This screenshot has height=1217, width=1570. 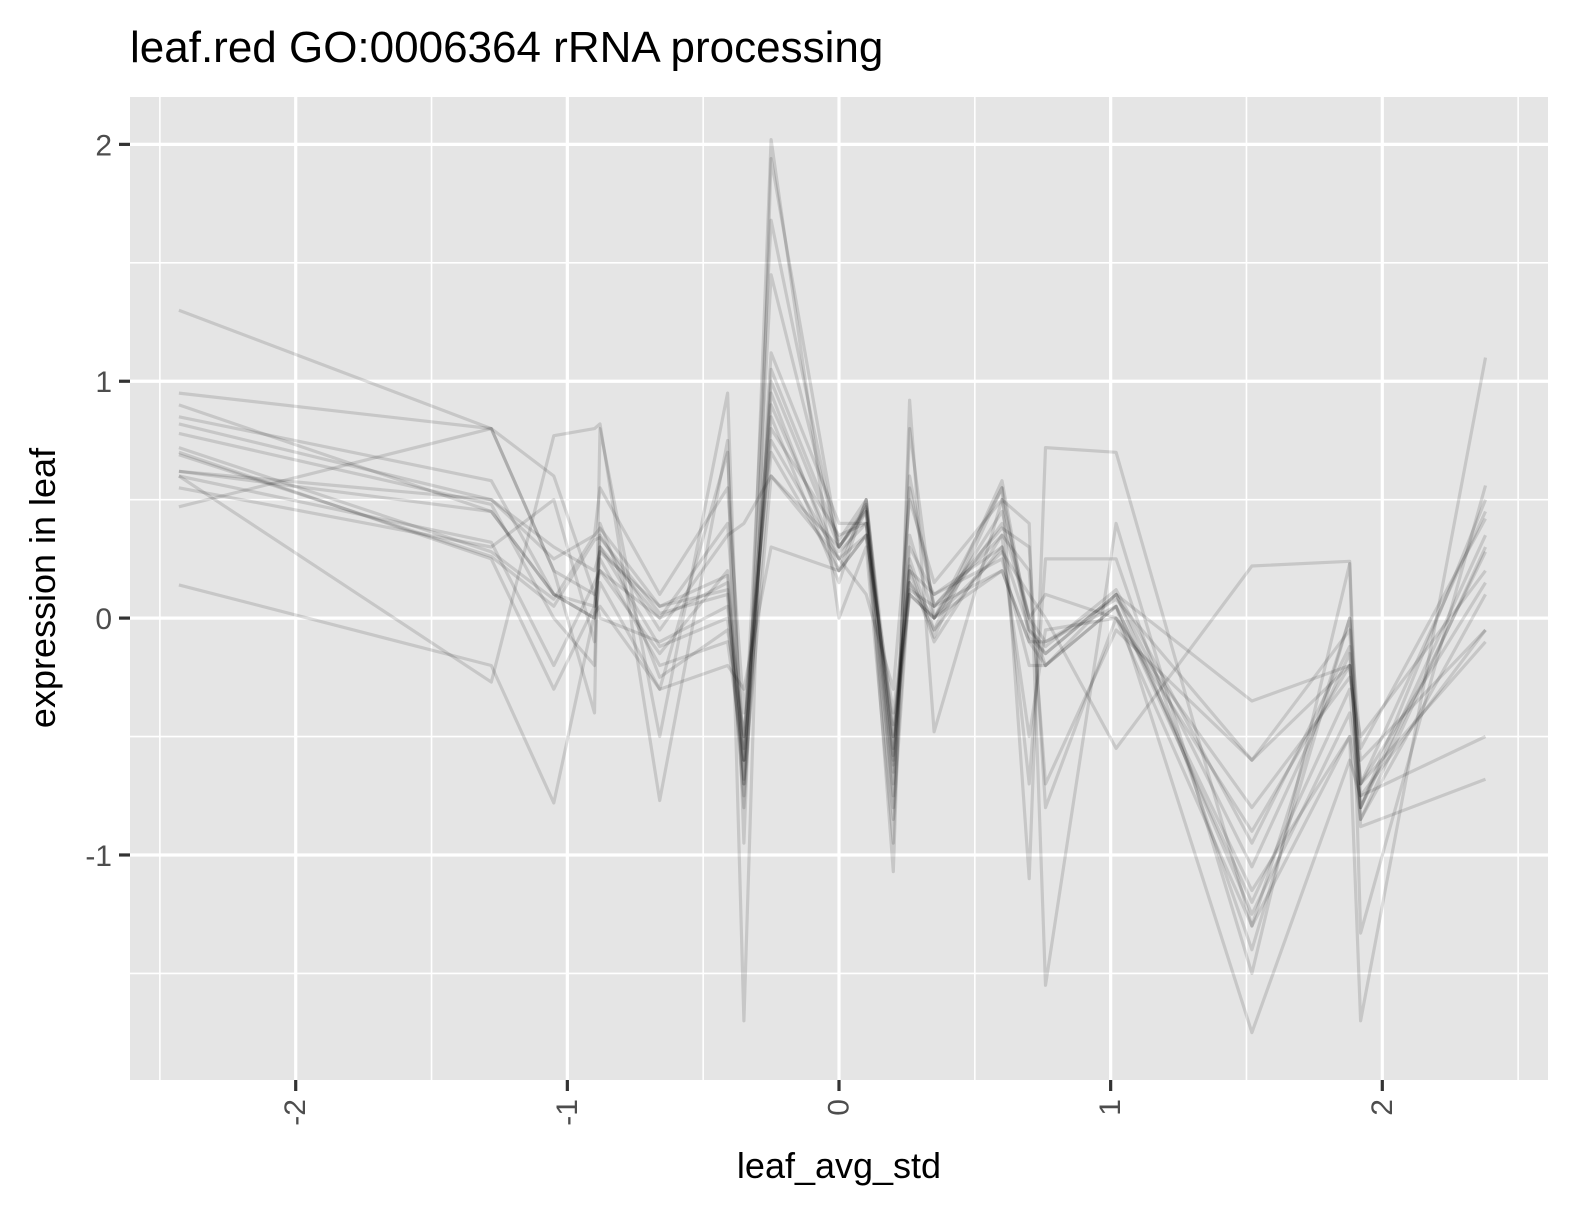 What do you see at coordinates (1382, 1107) in the screenshot?
I see `x-tick-label: 2` at bounding box center [1382, 1107].